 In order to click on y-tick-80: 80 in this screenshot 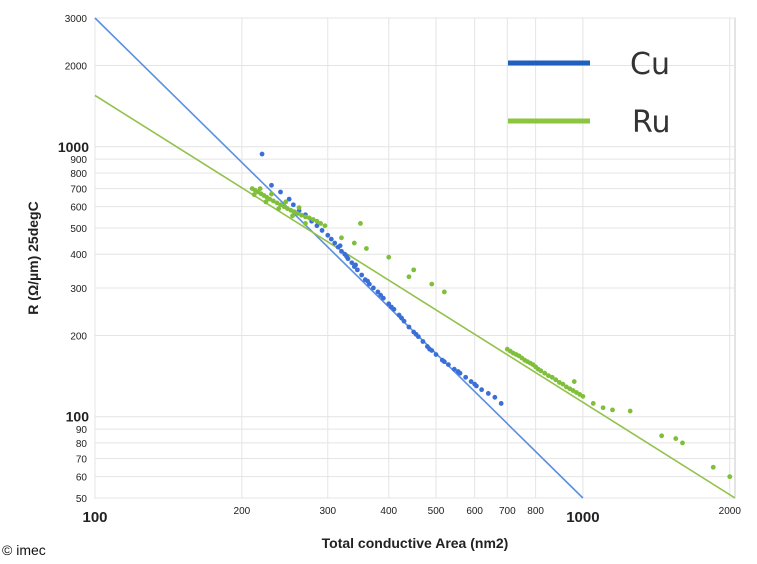, I will do `click(82, 444)`.